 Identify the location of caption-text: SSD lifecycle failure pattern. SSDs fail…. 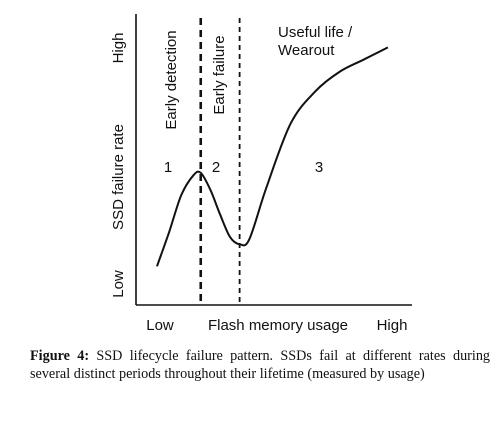
(260, 365).